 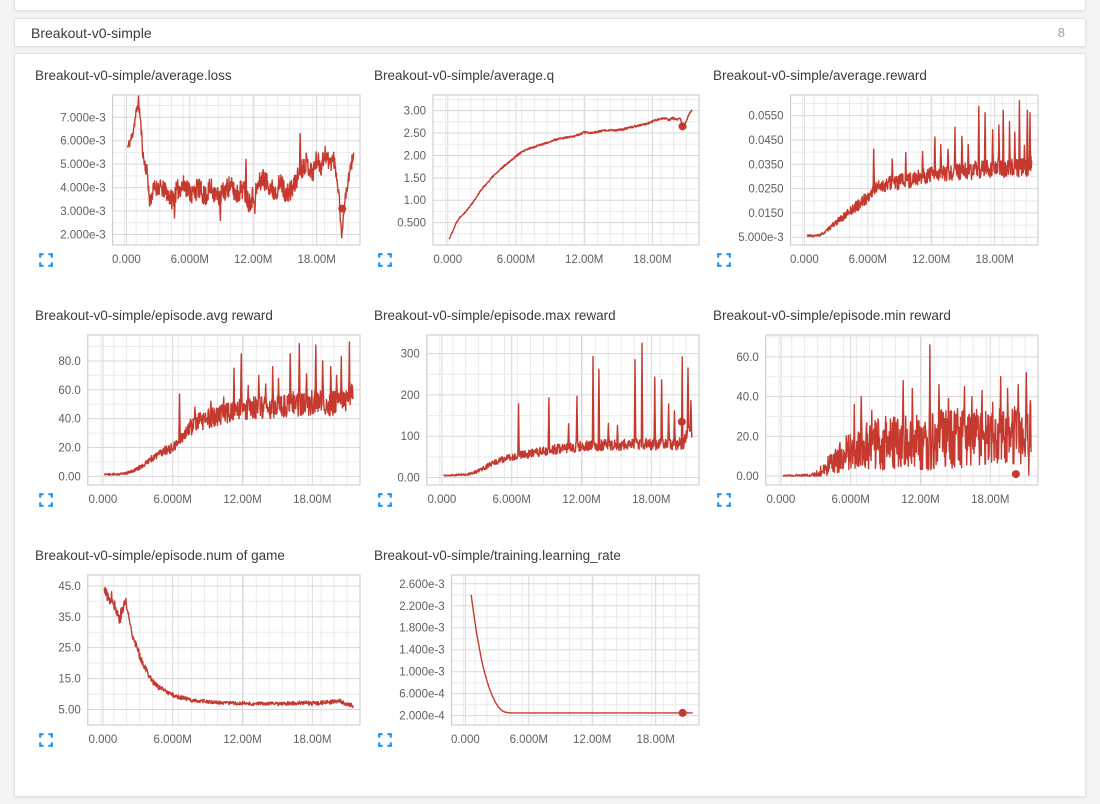 What do you see at coordinates (82, 142) in the screenshot?
I see `svg-text: 6.000e-3` at bounding box center [82, 142].